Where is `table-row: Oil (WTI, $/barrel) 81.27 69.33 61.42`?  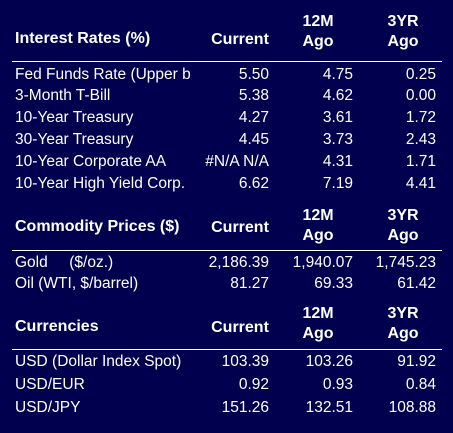
table-row: Oil (WTI, $/barrel) 81.27 69.33 61.42 is located at coordinates (225, 283).